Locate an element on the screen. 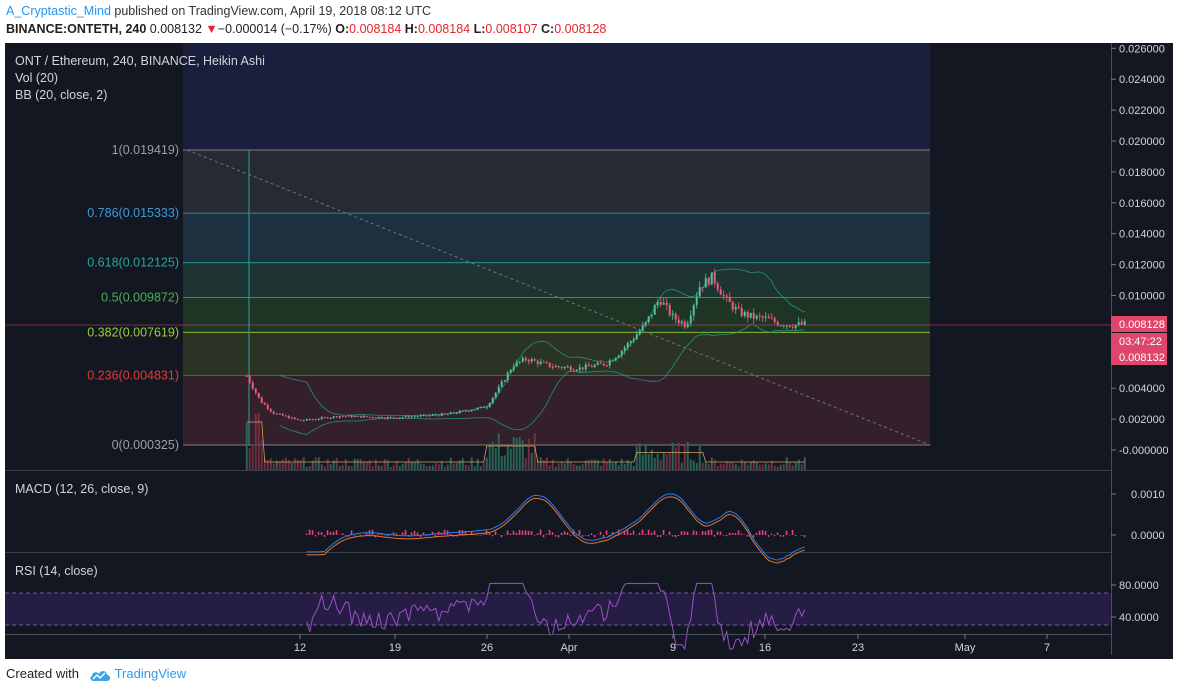 The width and height of the screenshot is (1179, 692). time-axis-label: 9 is located at coordinates (673, 648).